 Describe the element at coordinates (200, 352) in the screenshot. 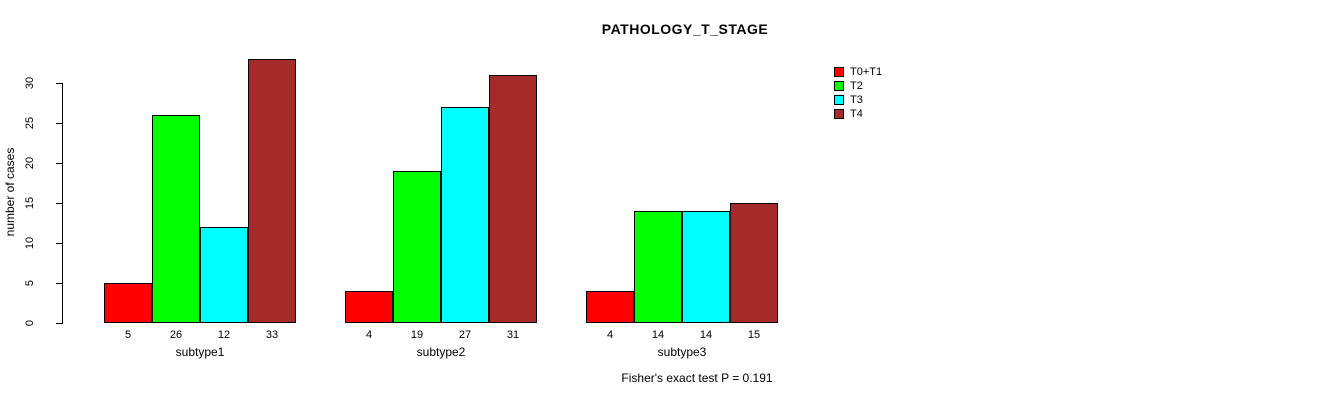

I see `category-label: subtype1` at that location.